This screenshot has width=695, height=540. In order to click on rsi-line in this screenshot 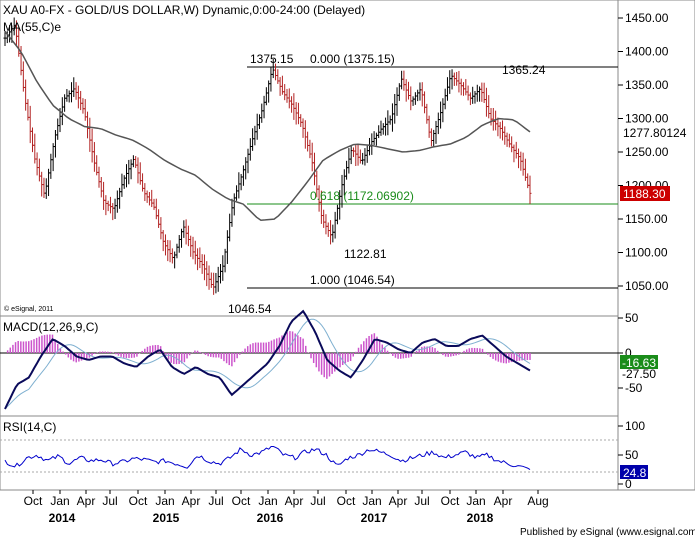, I will do `click(267, 458)`.